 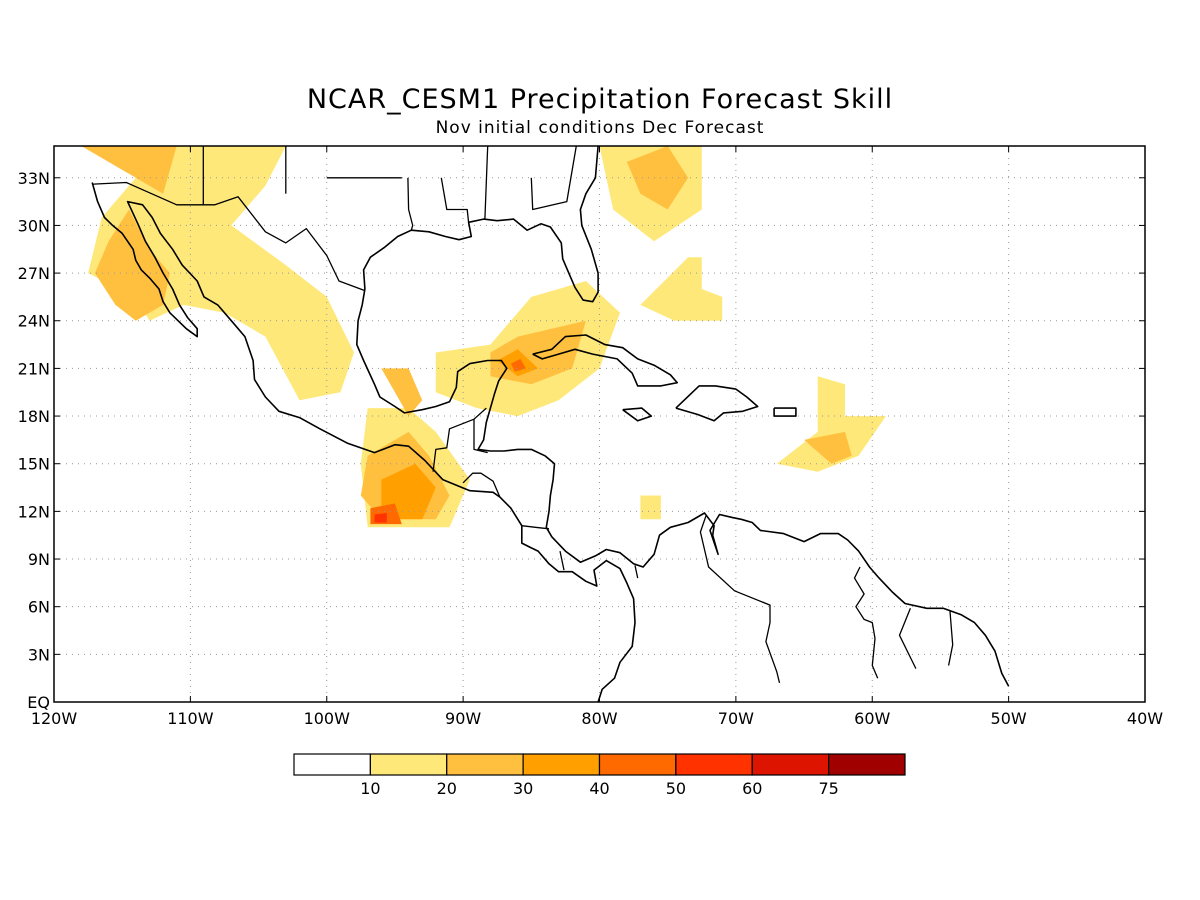 What do you see at coordinates (190, 718) in the screenshot?
I see `lon-tick-label: 110W` at bounding box center [190, 718].